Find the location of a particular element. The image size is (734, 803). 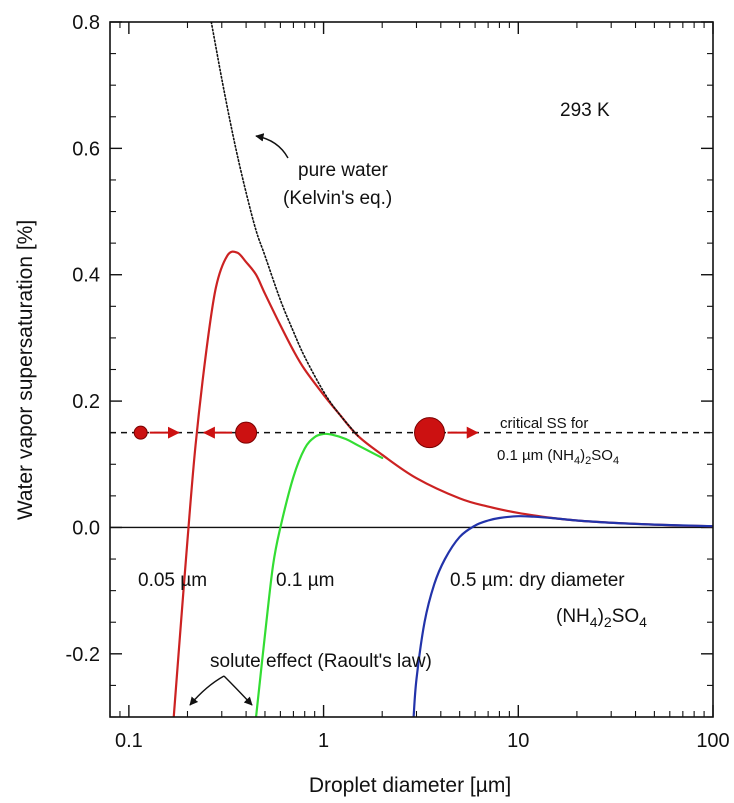

temperature-label: 293 K is located at coordinates (585, 110).